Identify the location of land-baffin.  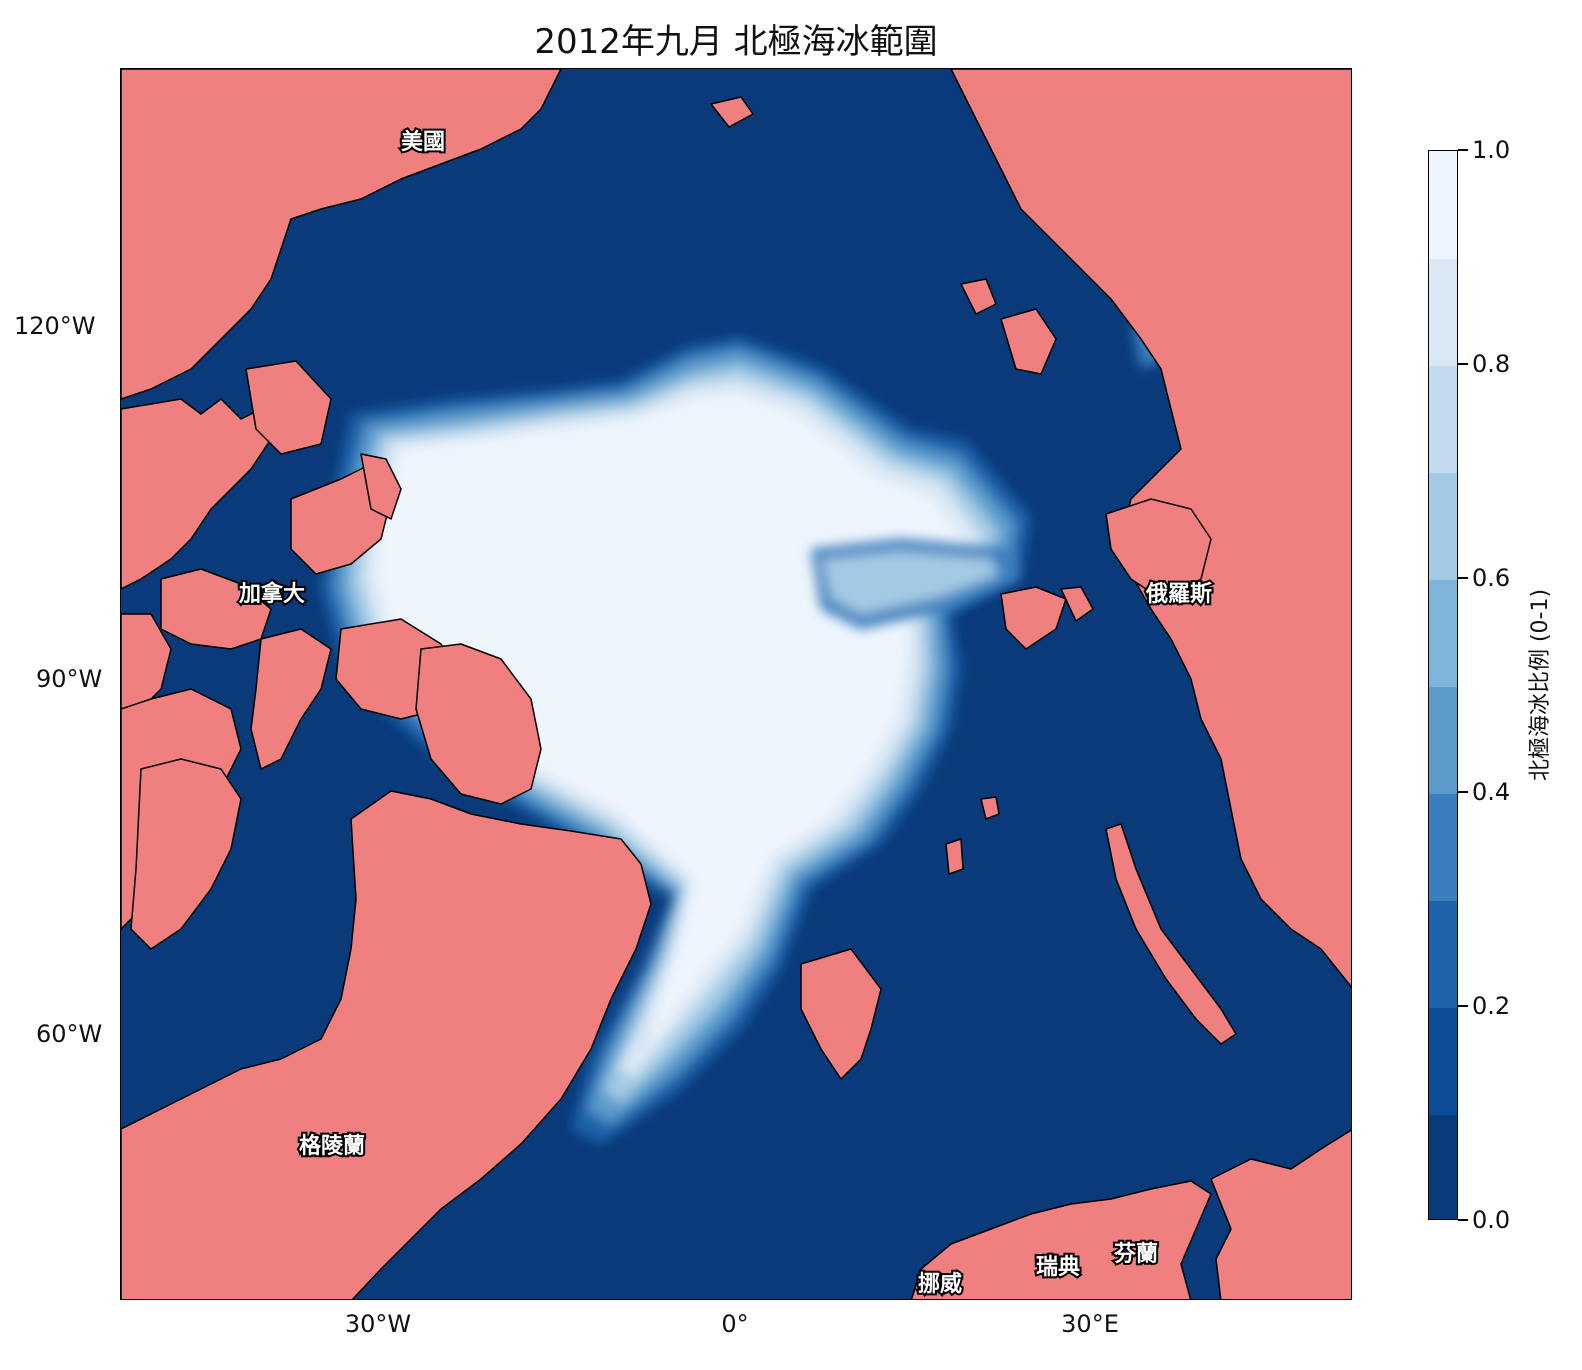
(186, 854).